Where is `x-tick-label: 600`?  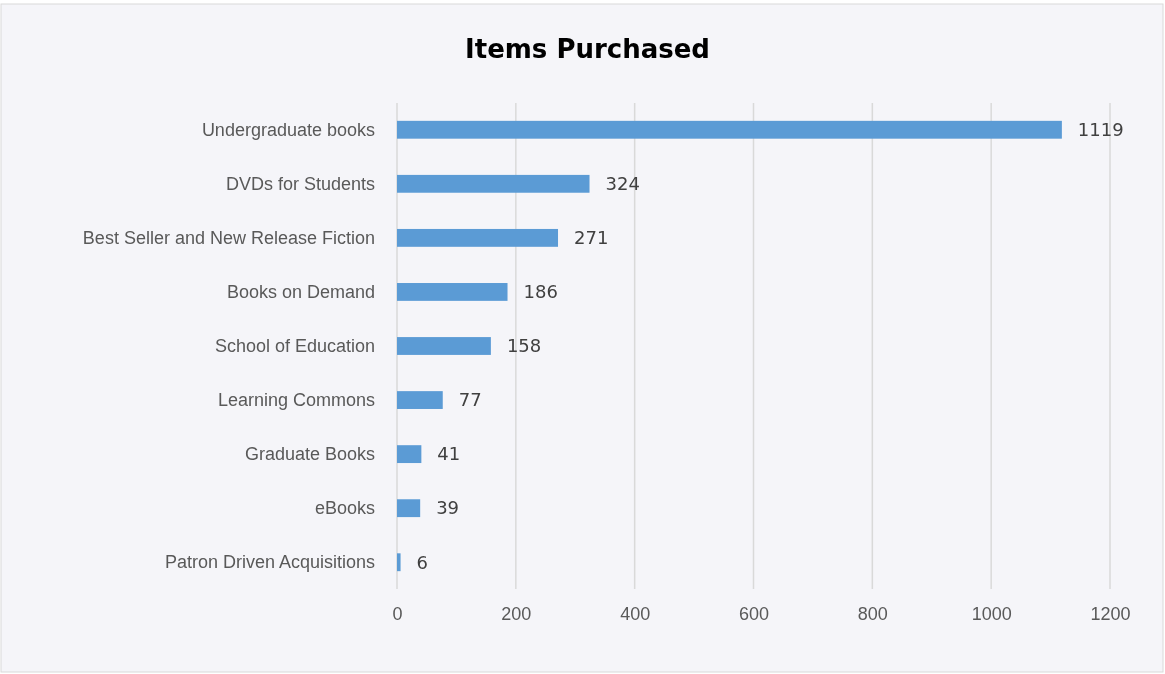 x-tick-label: 600 is located at coordinates (754, 613).